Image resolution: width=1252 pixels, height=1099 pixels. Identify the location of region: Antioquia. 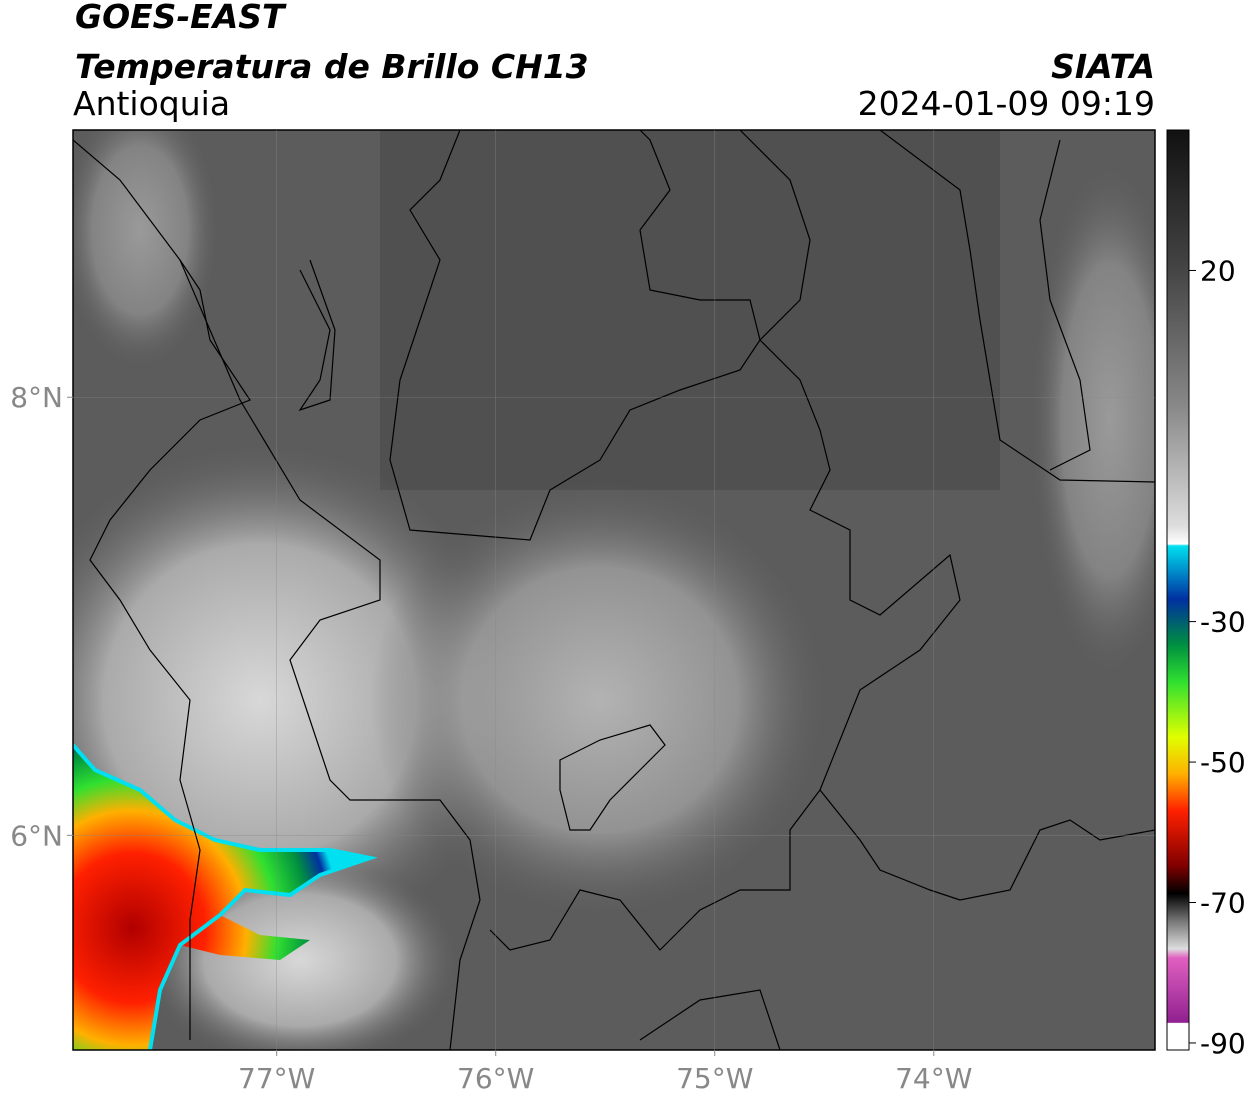
(151, 103).